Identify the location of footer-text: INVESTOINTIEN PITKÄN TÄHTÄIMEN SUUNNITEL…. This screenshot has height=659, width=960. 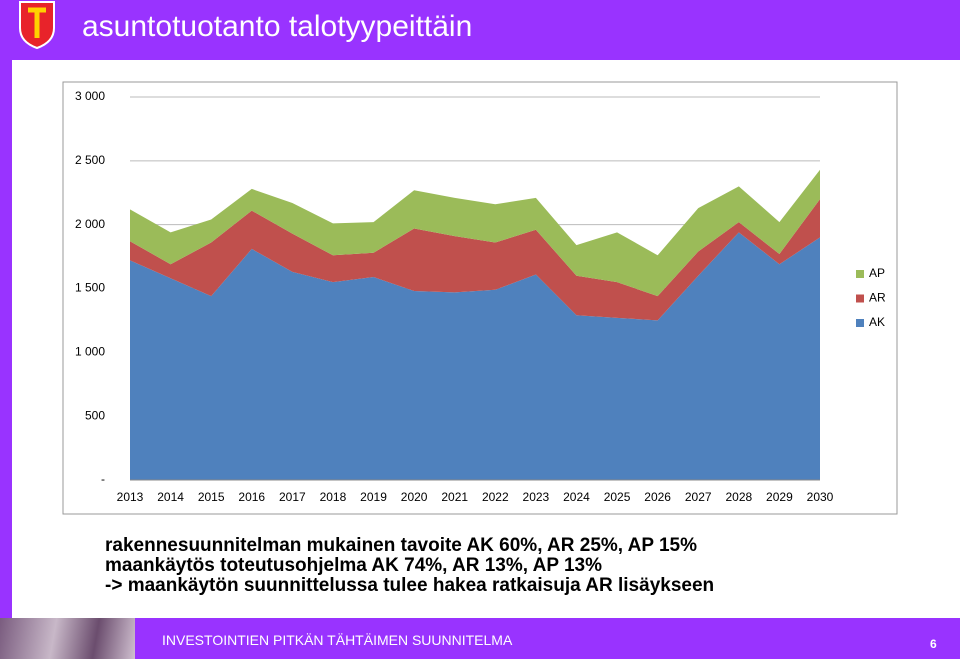
(337, 640).